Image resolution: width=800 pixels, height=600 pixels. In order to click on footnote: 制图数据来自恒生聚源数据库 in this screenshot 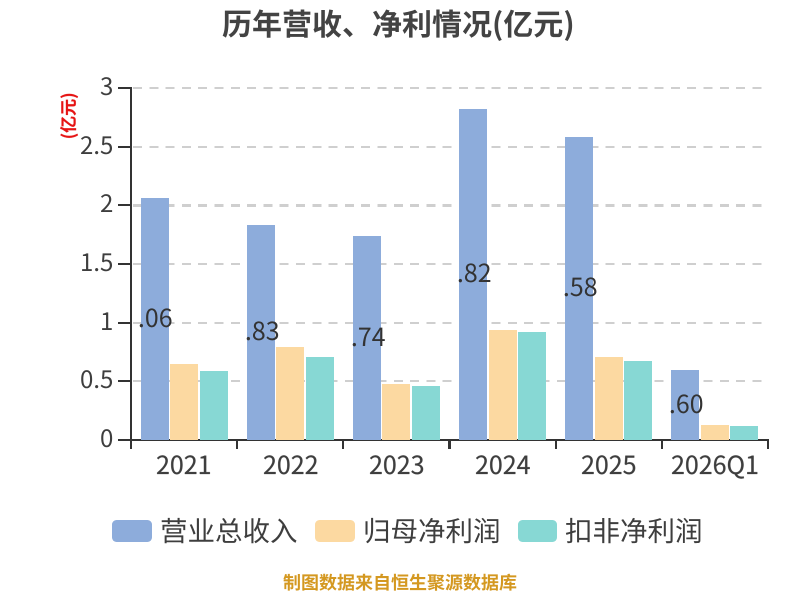, I will do `click(401, 582)`.